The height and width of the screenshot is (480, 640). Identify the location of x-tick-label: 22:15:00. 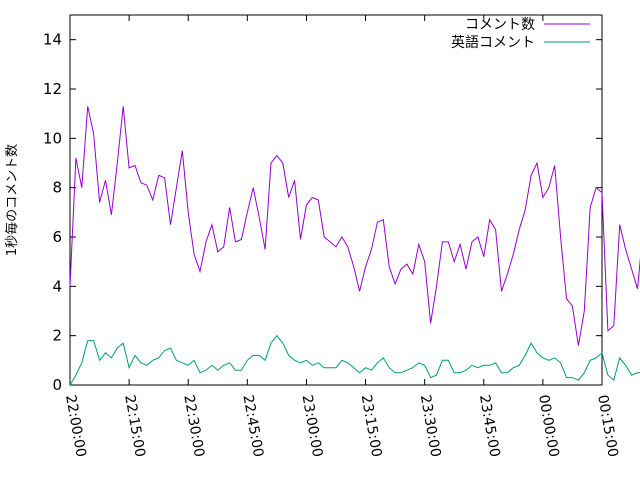
(134, 426).